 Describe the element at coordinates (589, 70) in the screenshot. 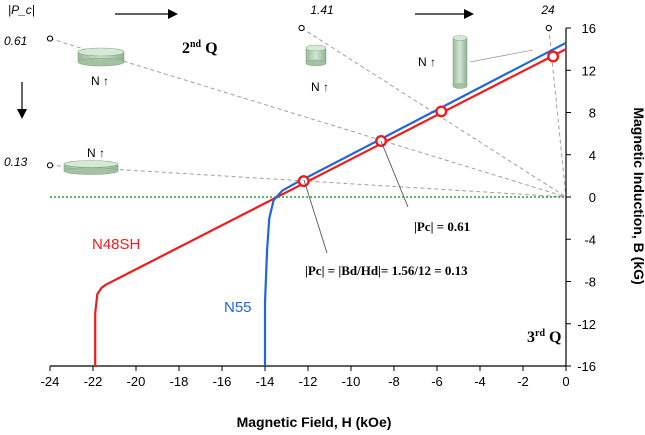

I see `y-tick-label: 12` at that location.